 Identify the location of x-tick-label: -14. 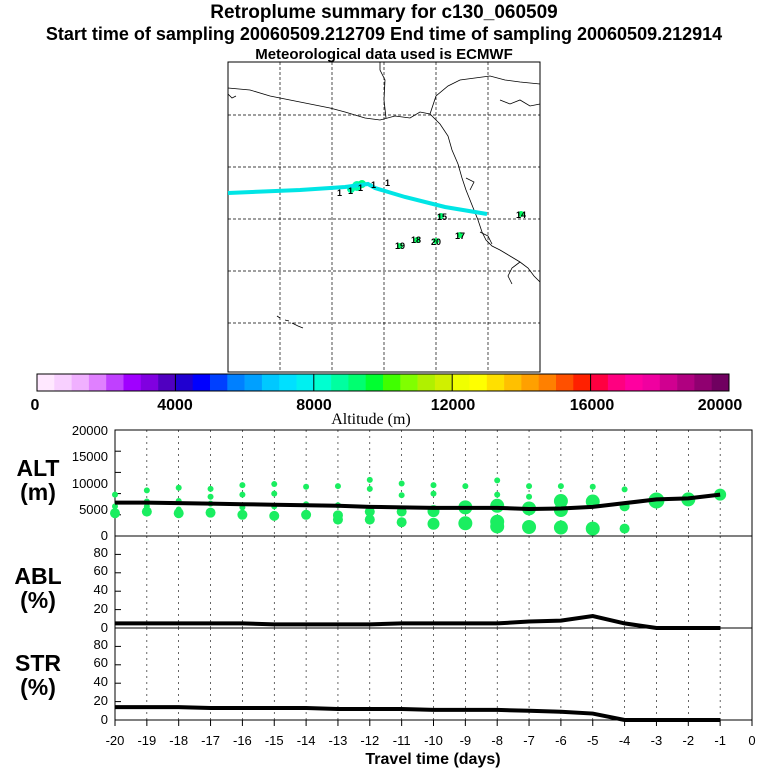
(306, 740).